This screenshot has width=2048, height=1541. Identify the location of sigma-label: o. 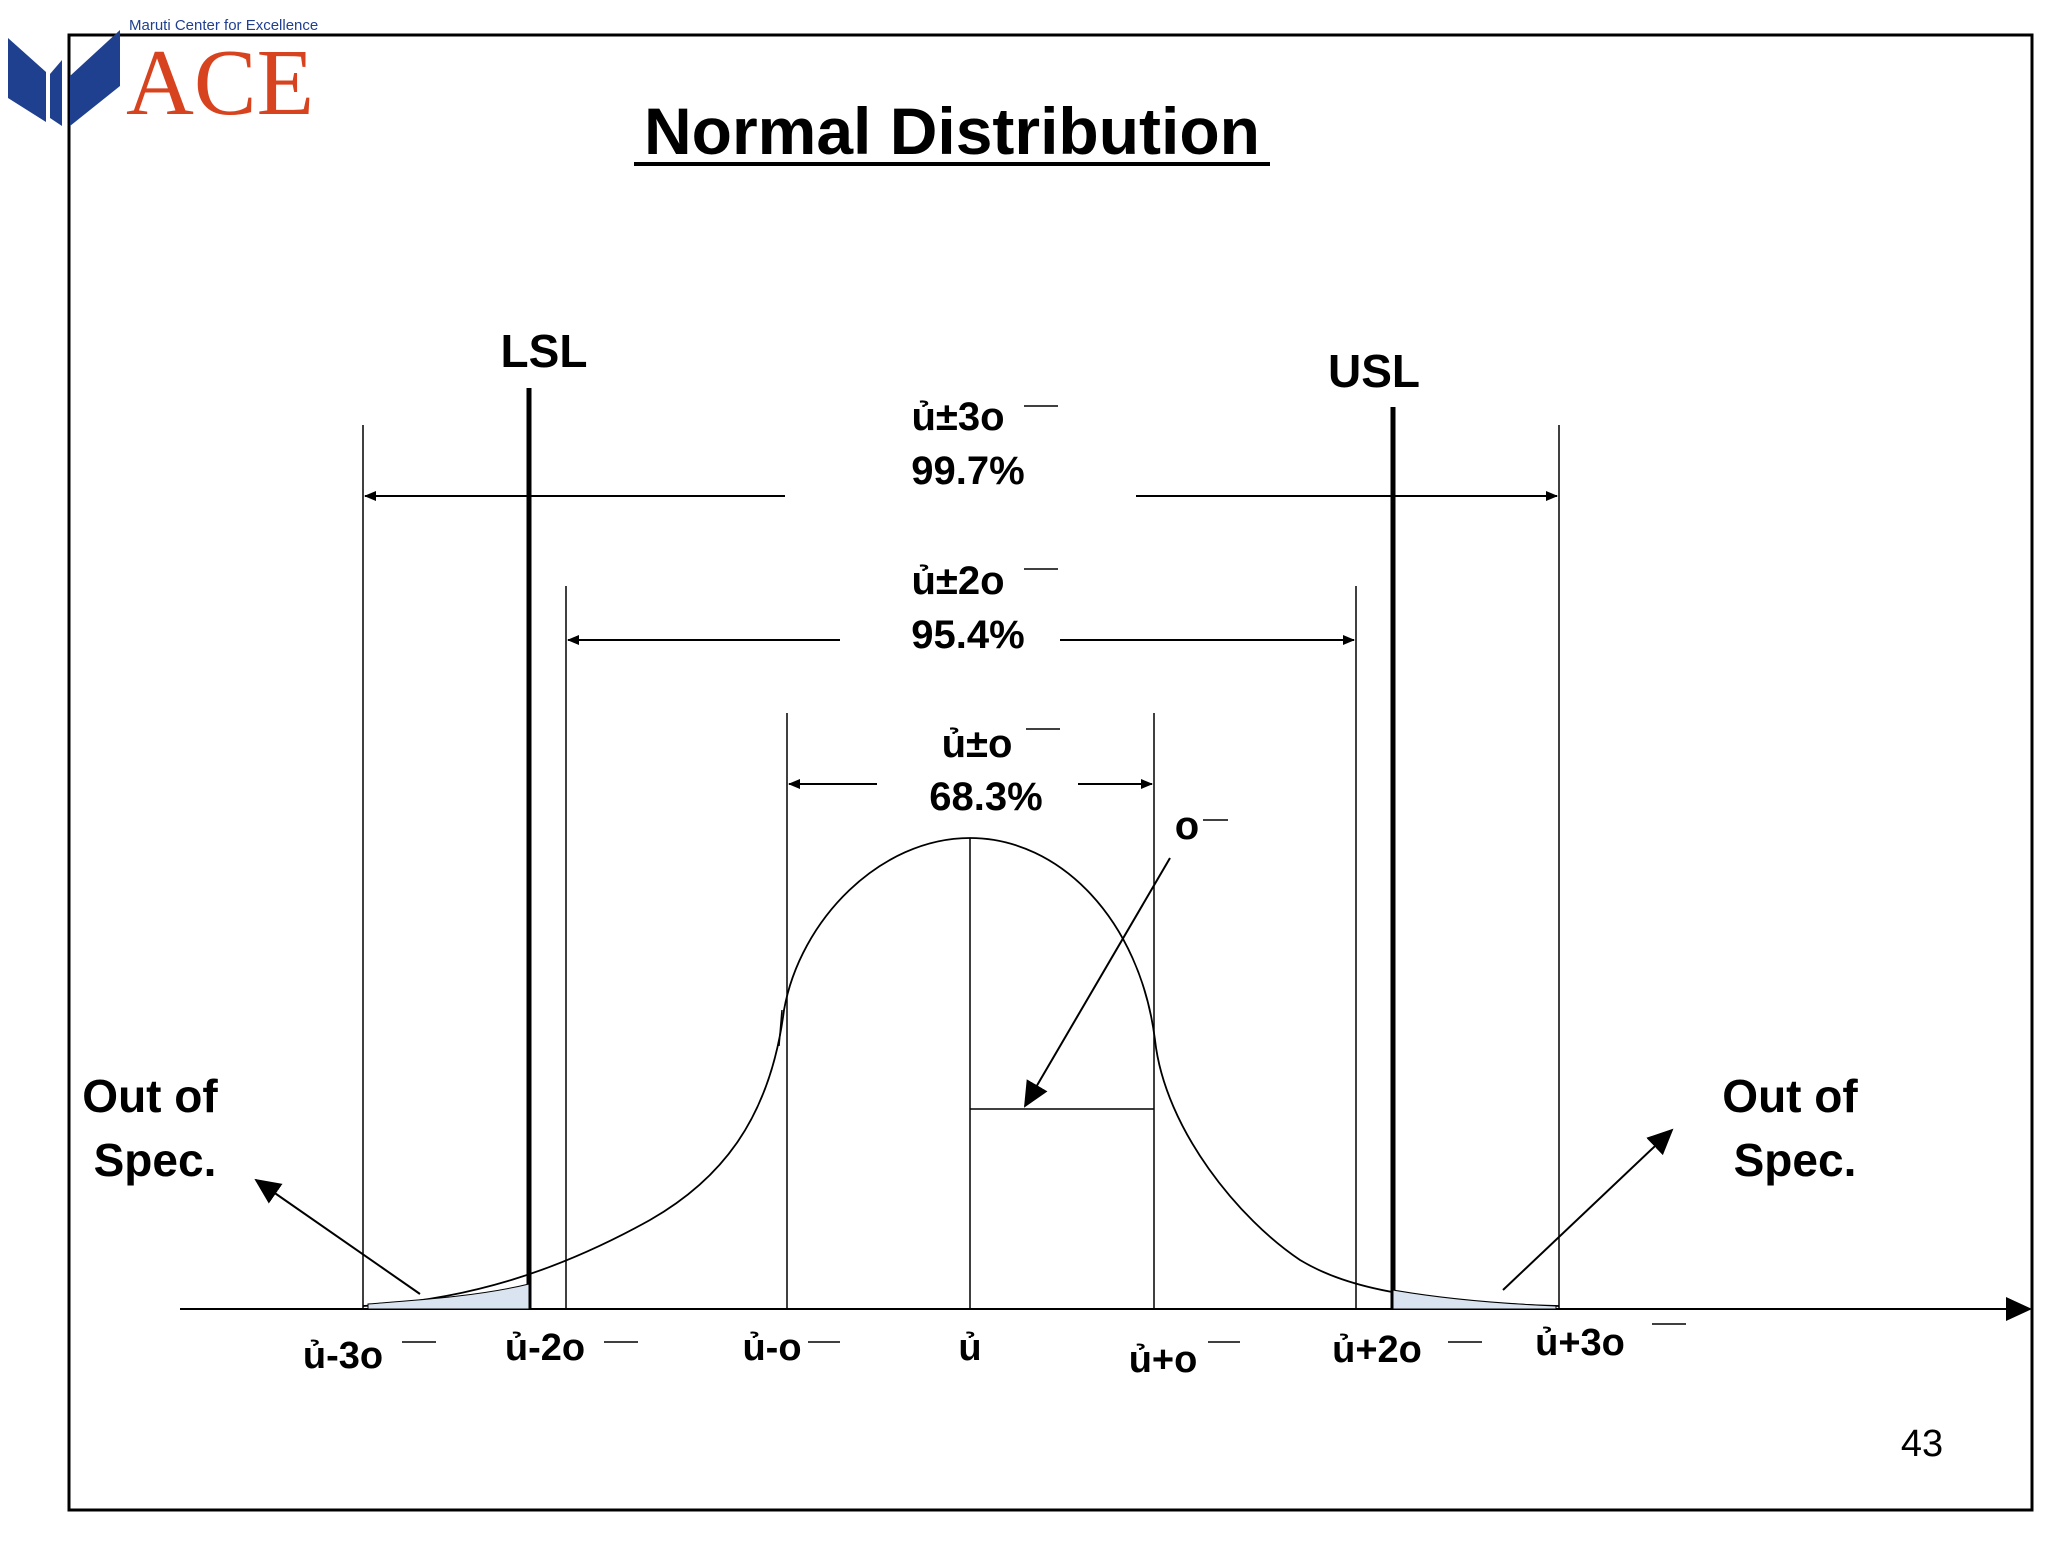
(1187, 826).